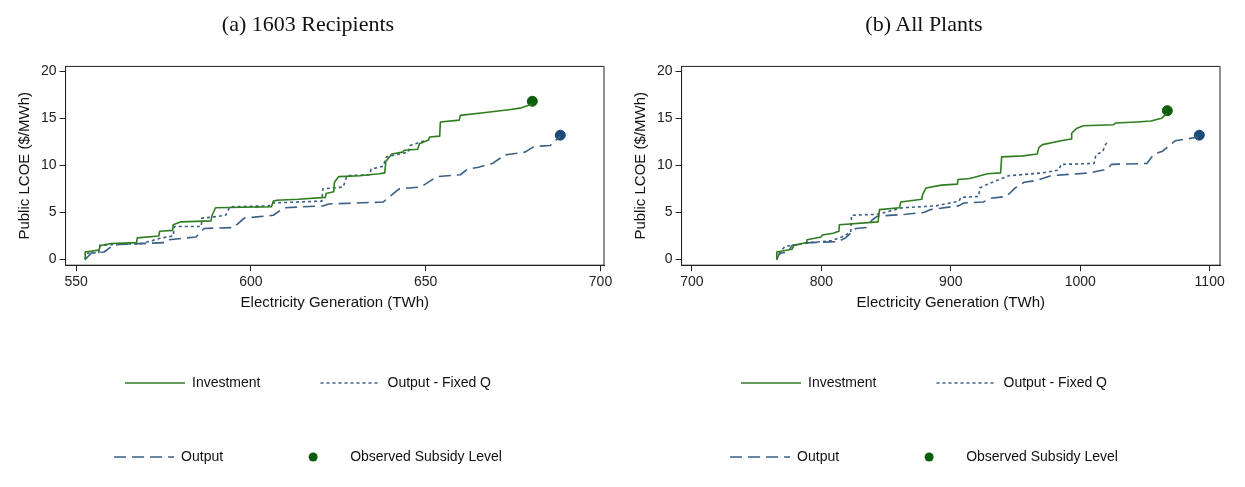 The image size is (1245, 487). What do you see at coordinates (426, 281) in the screenshot?
I see `x-tick-label: 650` at bounding box center [426, 281].